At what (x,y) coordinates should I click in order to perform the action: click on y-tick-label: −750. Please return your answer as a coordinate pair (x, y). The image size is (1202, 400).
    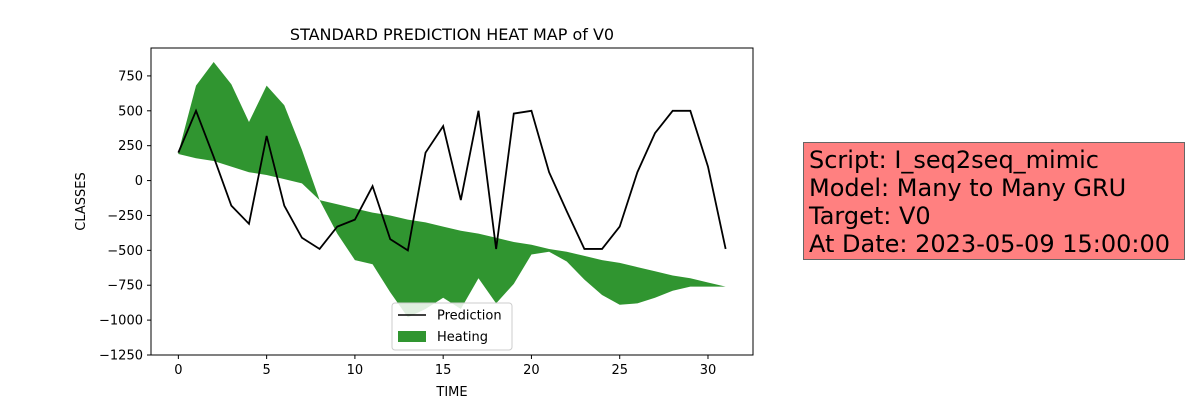
    Looking at the image, I should click on (125, 286).